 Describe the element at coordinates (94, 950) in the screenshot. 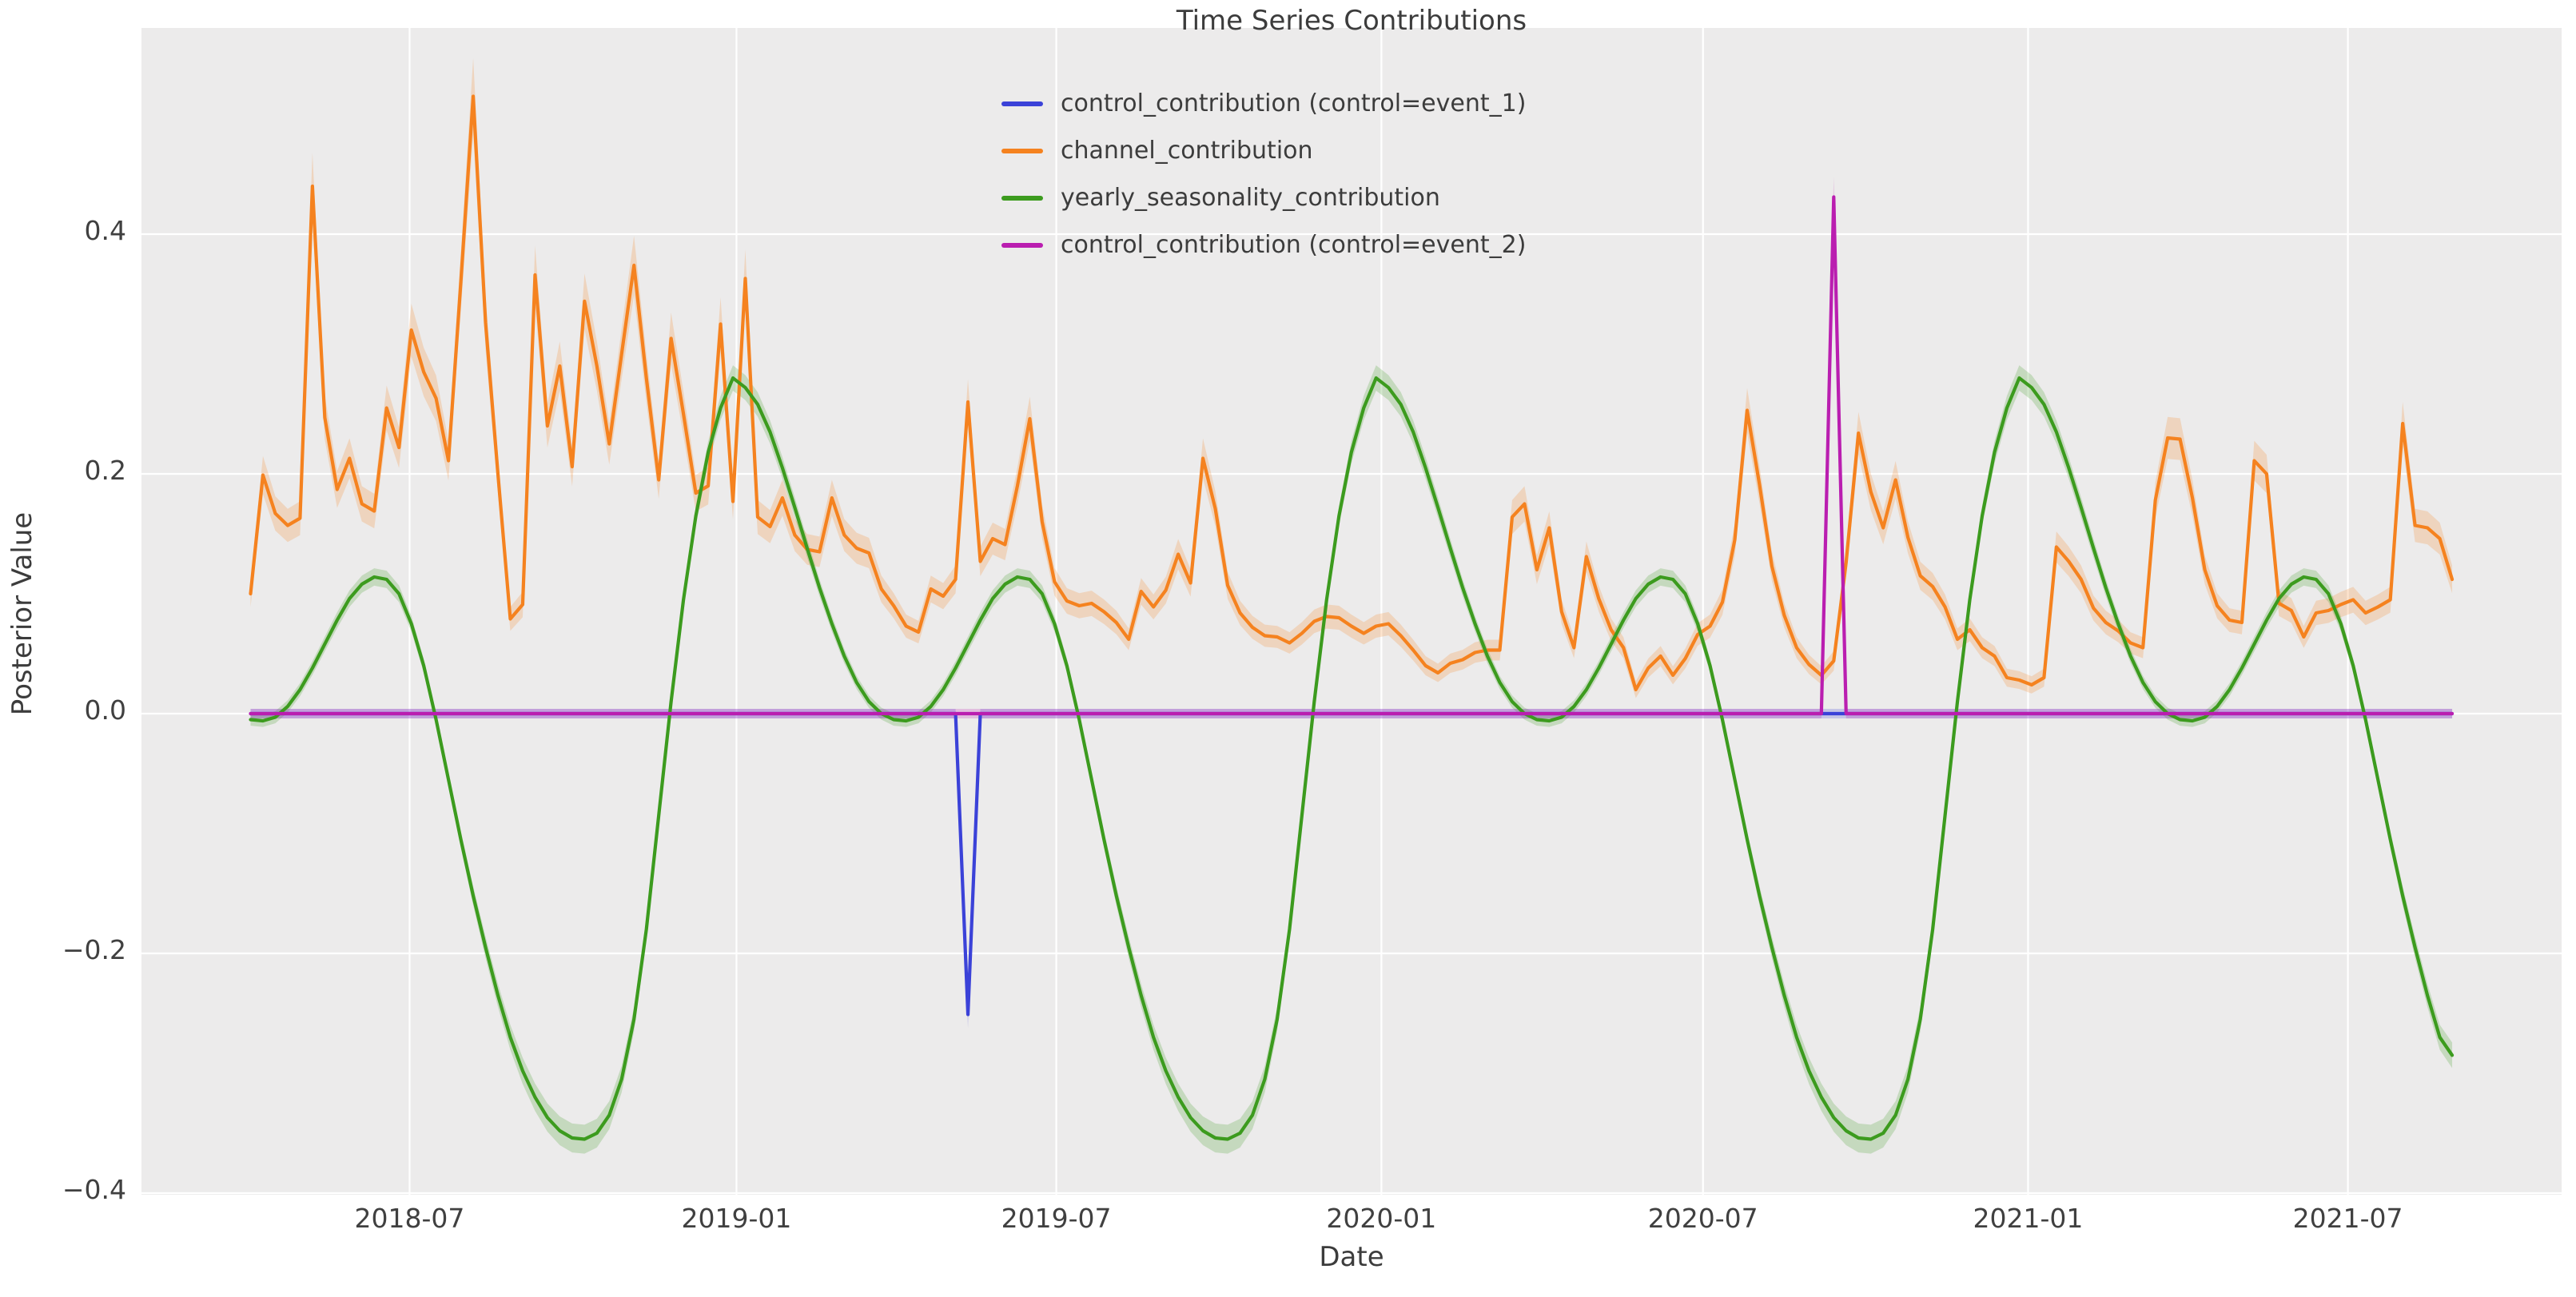

I see `y-tick-label: −0.2` at that location.